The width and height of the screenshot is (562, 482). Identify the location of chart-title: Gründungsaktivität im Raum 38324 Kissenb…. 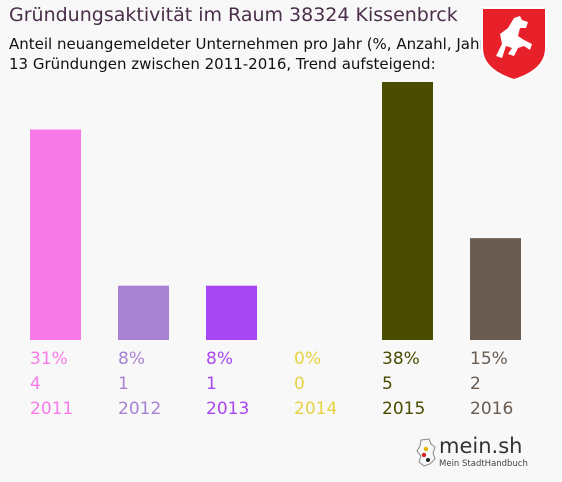
(233, 15).